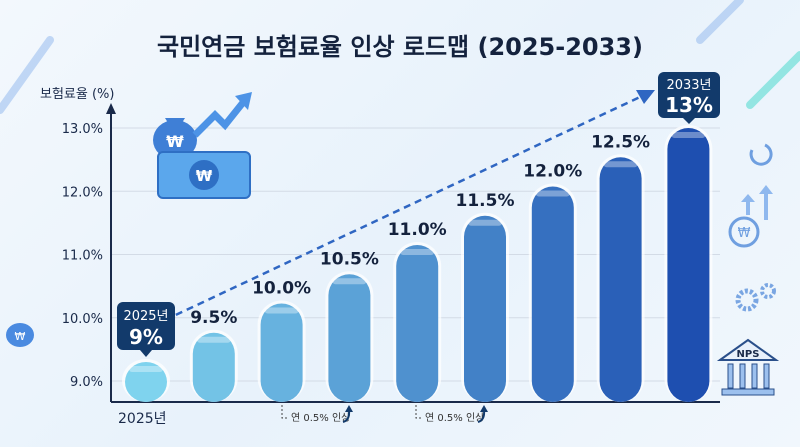 The width and height of the screenshot is (800, 447). I want to click on x-tick-label-2025: 2025년, so click(142, 419).